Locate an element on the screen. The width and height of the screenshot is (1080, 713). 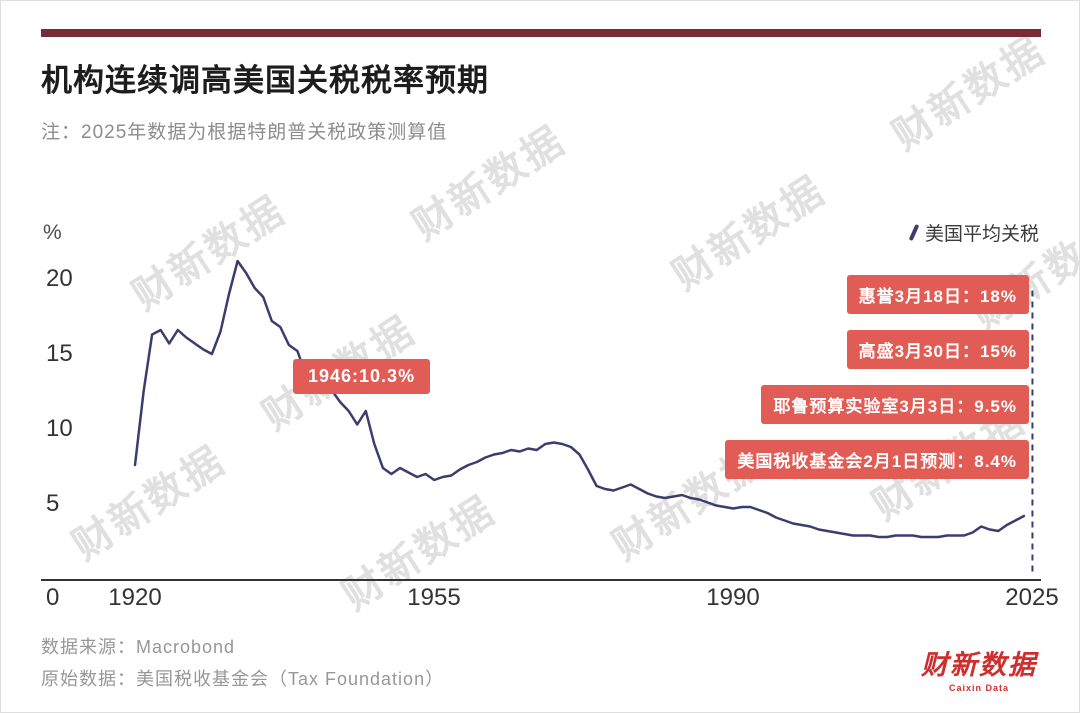
callout-tax-foundation: 美国税收基金会2月1日预测：8.4% is located at coordinates (877, 459).